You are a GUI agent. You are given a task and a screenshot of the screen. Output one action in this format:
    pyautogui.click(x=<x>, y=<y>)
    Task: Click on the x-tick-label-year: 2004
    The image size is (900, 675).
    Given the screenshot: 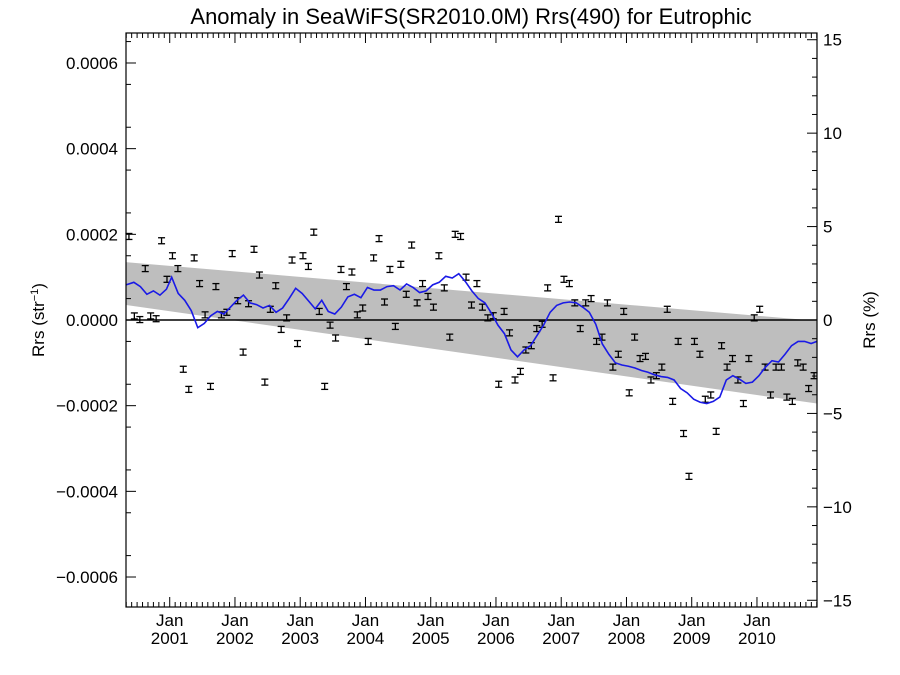 What is the action you would take?
    pyautogui.click(x=366, y=638)
    